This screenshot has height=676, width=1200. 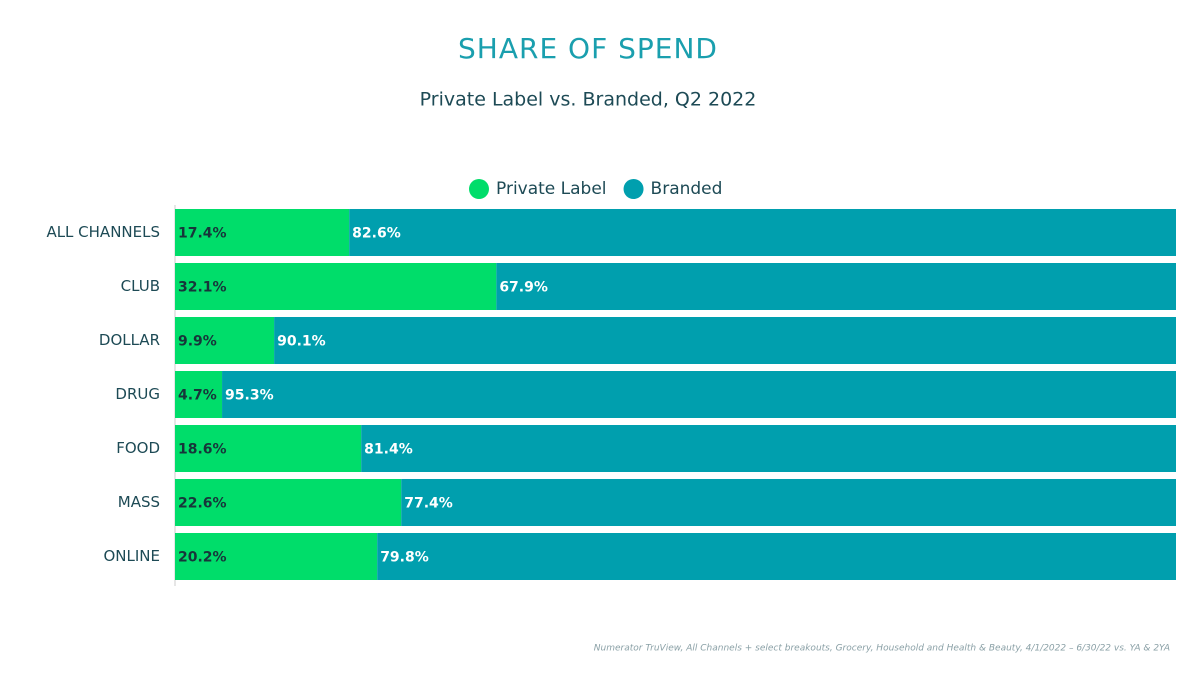 What do you see at coordinates (687, 189) in the screenshot?
I see `legend-label: Branded` at bounding box center [687, 189].